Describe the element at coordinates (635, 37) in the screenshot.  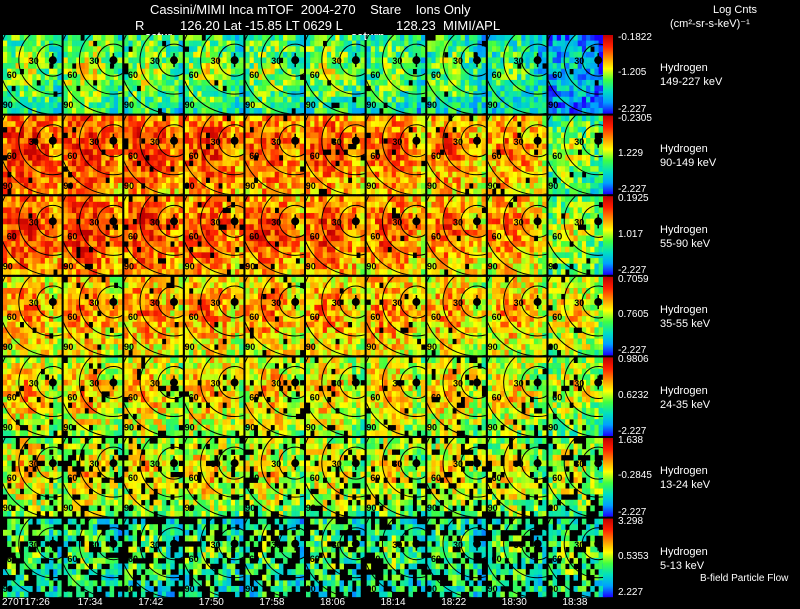
I see `colorbar-tick-label: -0.1822` at that location.